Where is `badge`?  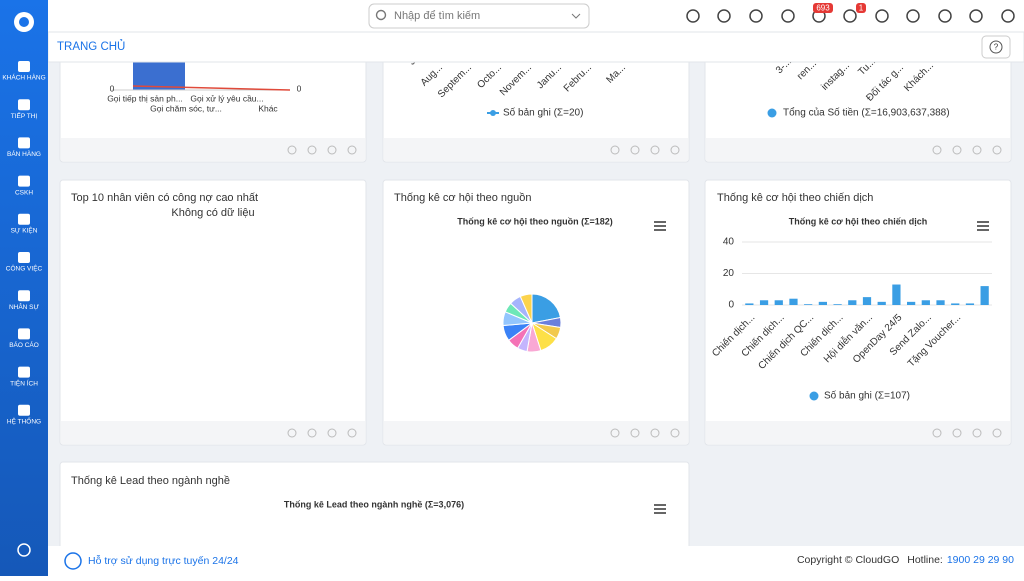 badge is located at coordinates (823, 8).